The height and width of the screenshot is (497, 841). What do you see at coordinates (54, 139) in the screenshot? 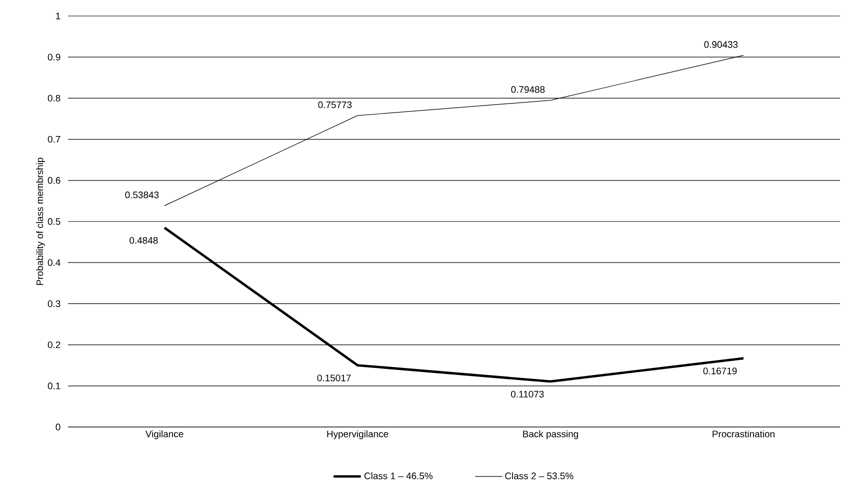
I see `y-tick-label: 0.7` at bounding box center [54, 139].